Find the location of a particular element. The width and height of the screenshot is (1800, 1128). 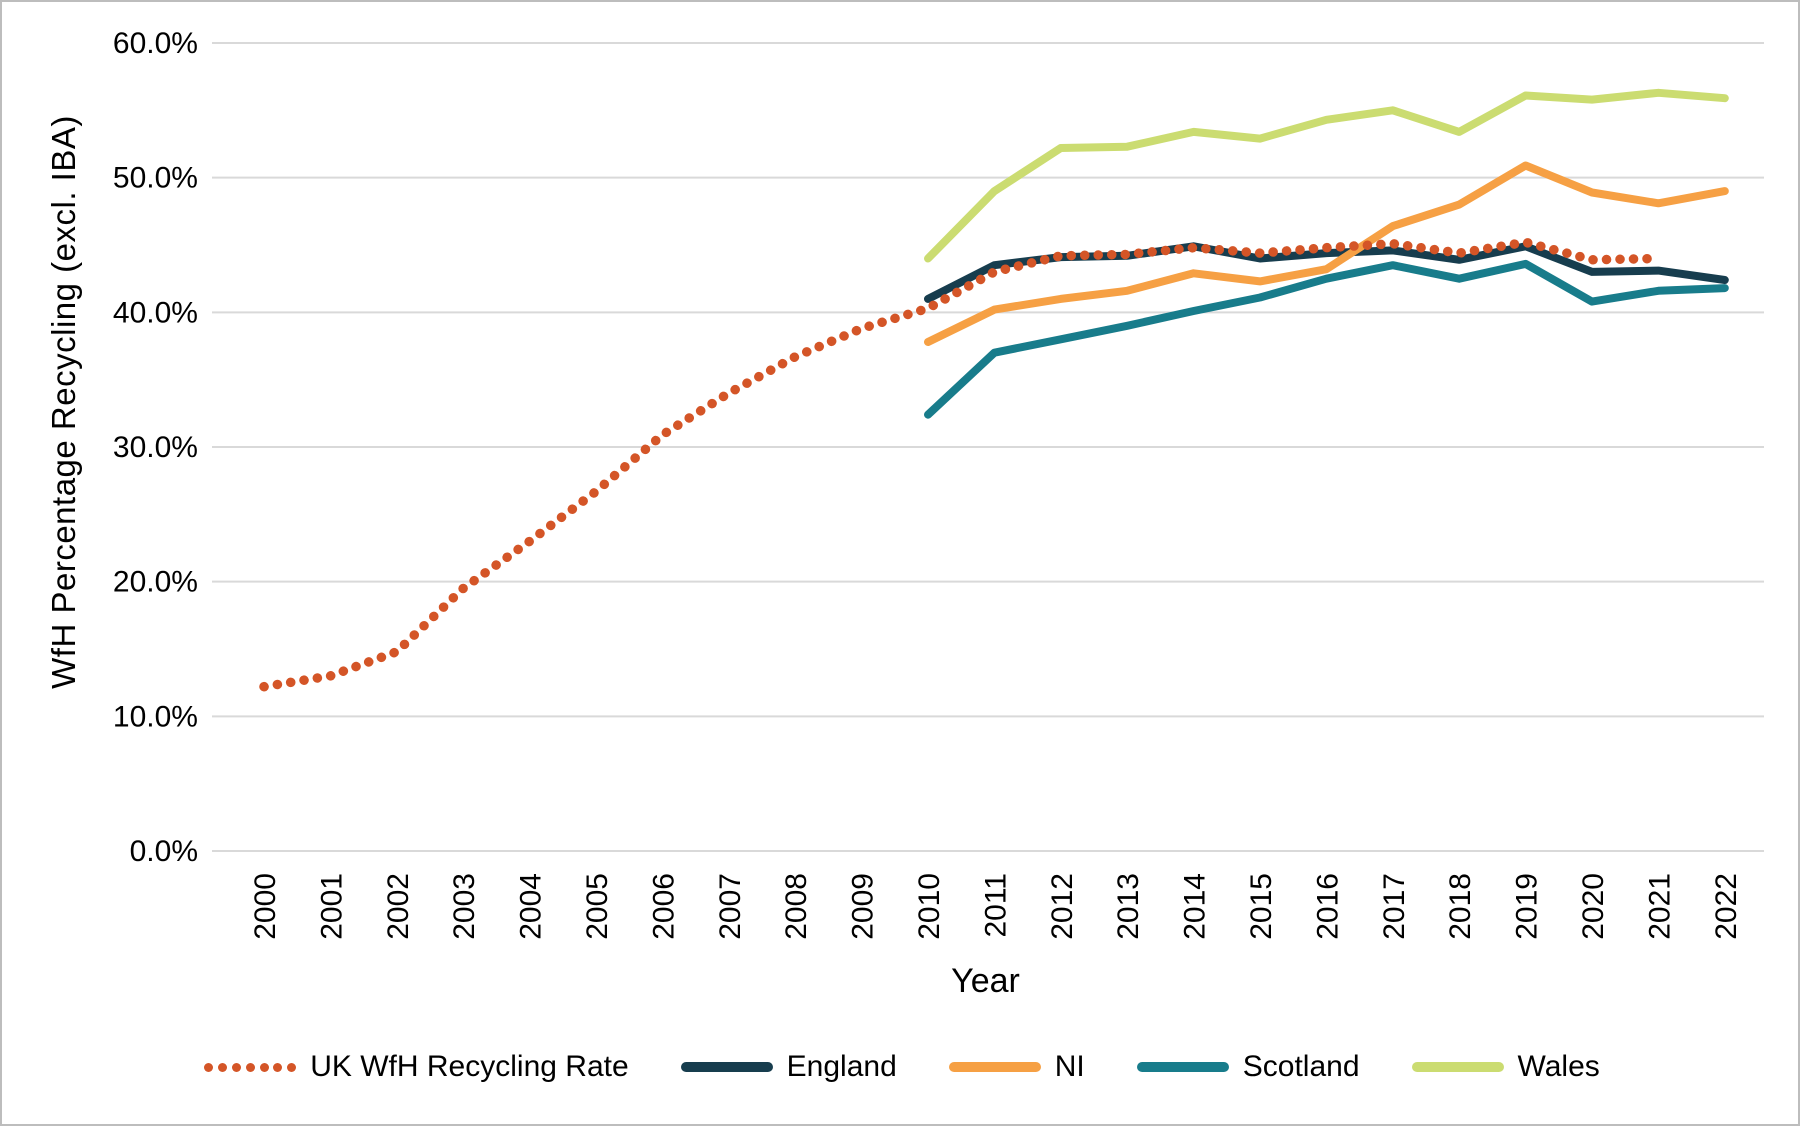

x-tick-label: 2001 is located at coordinates (331, 906).